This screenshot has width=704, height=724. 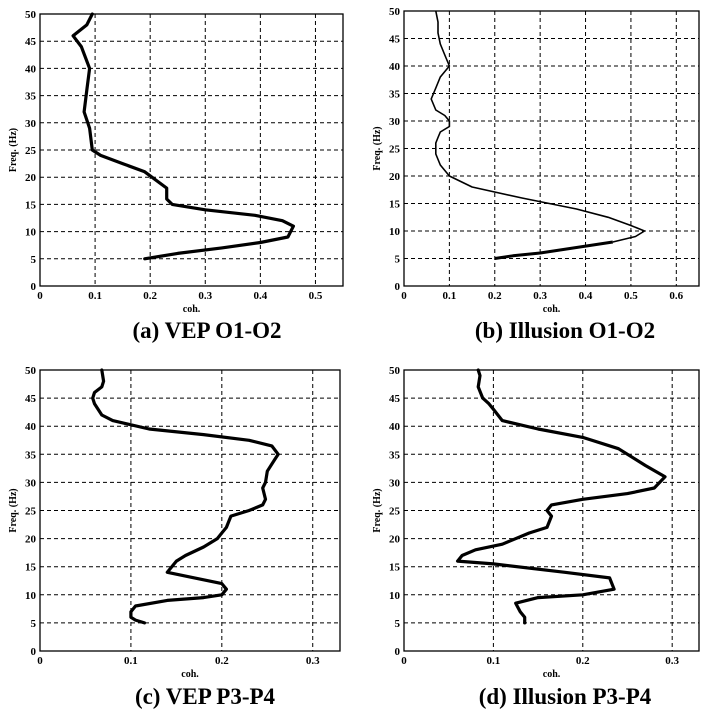 What do you see at coordinates (565, 696) in the screenshot?
I see `caption-d: (d) Illusion P3-P4` at bounding box center [565, 696].